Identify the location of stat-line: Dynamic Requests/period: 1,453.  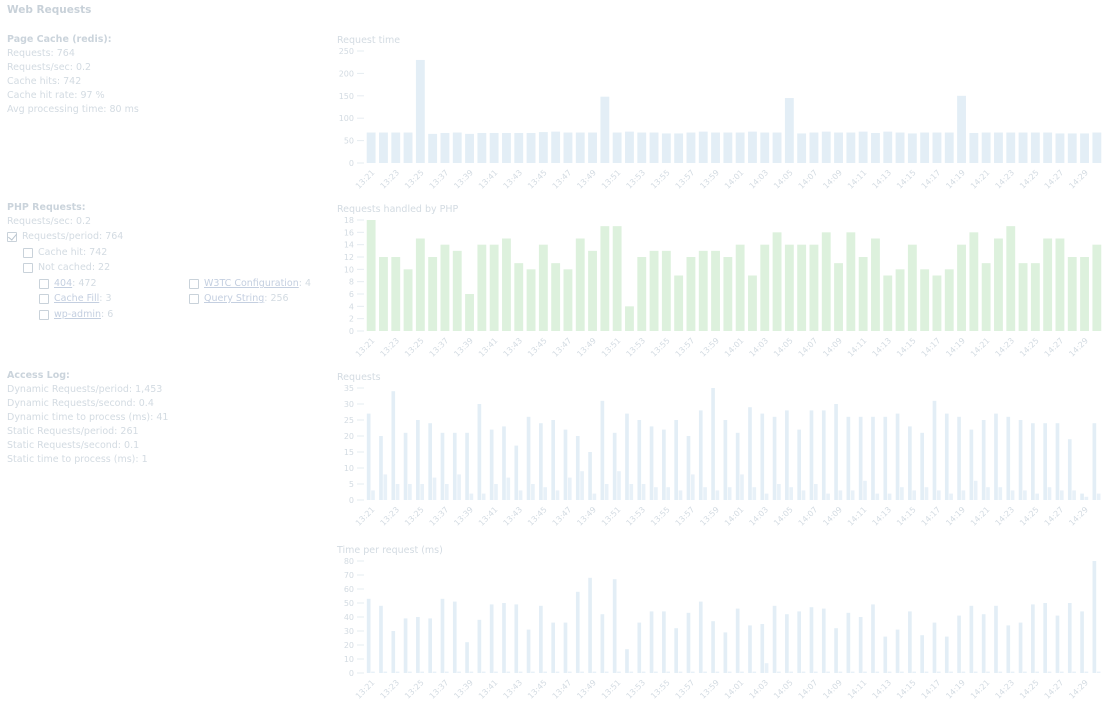
(85, 389).